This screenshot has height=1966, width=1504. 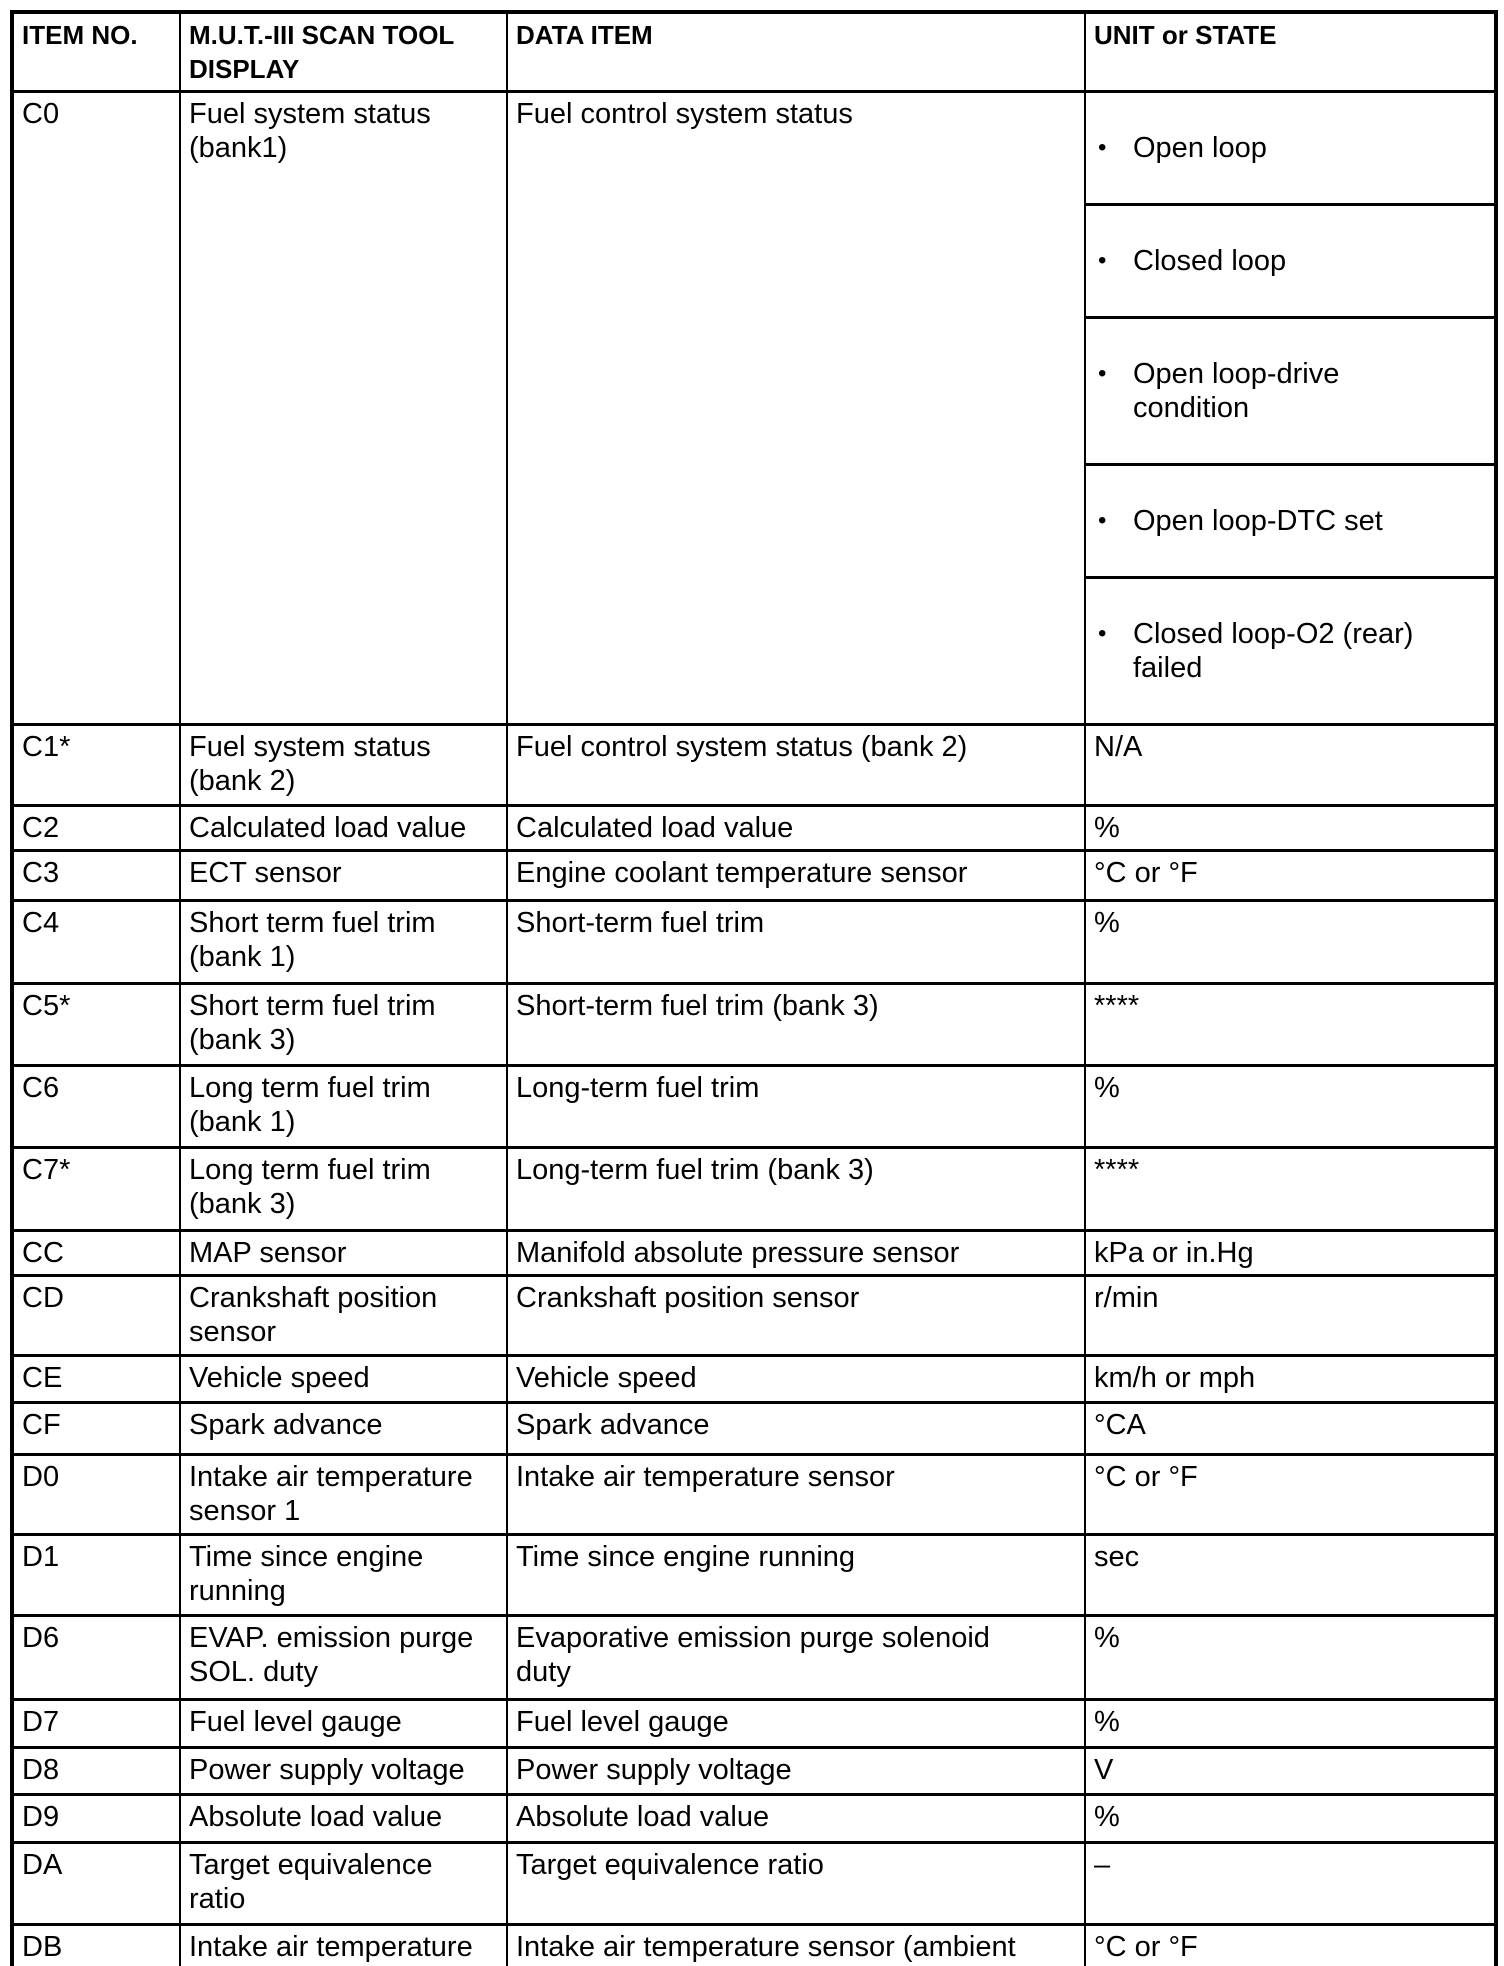 I want to click on item-no-cell: D8, so click(x=96, y=1771).